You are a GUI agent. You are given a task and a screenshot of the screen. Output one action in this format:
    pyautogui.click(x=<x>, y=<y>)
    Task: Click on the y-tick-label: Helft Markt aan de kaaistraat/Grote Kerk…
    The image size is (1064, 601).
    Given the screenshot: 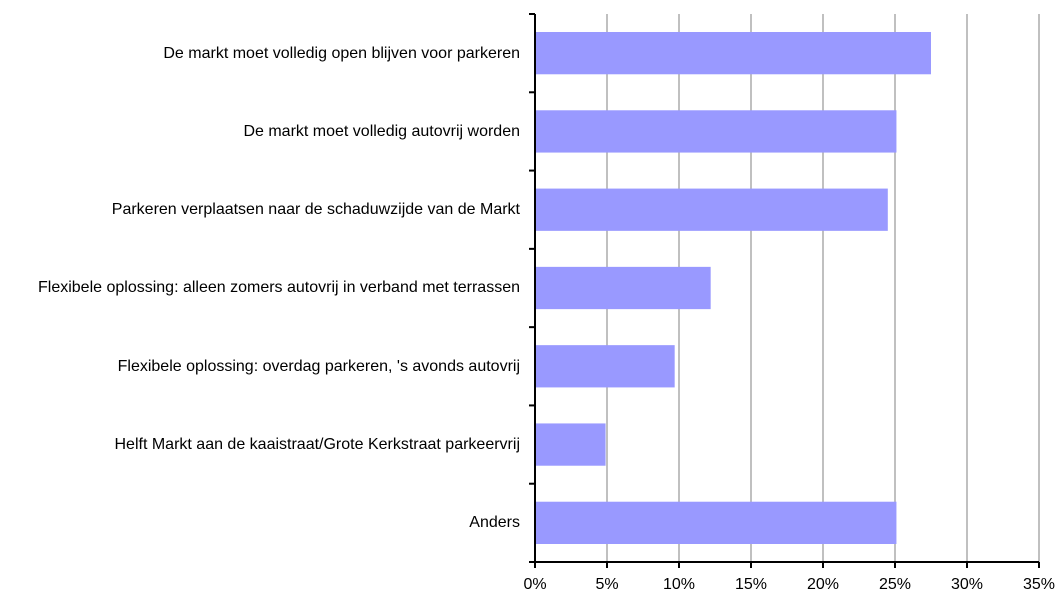 What is the action you would take?
    pyautogui.click(x=317, y=445)
    